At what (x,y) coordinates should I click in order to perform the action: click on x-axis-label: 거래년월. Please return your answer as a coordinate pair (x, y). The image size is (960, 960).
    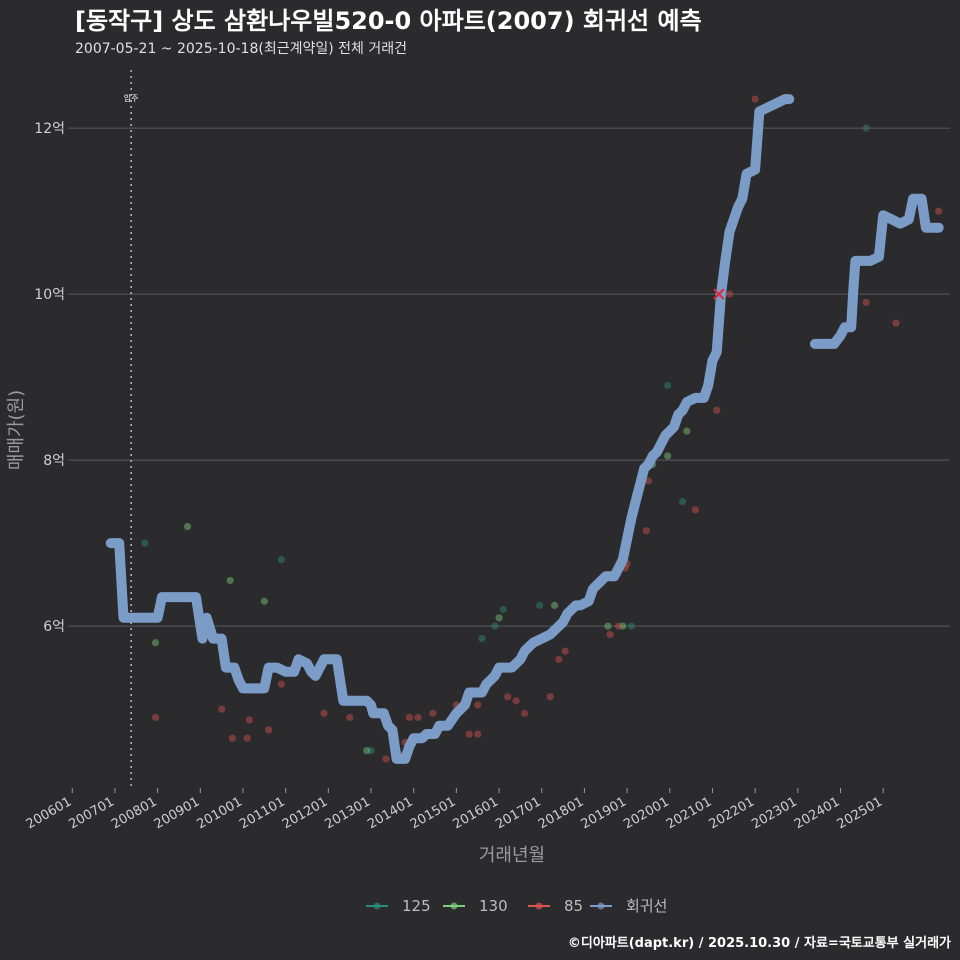
    Looking at the image, I should click on (512, 855).